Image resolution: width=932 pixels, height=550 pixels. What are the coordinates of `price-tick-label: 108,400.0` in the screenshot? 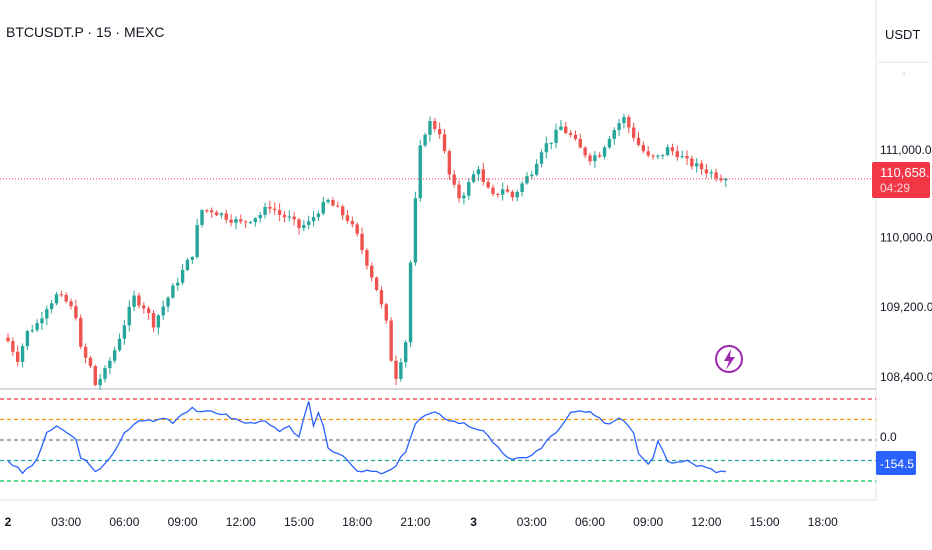 It's located at (906, 377).